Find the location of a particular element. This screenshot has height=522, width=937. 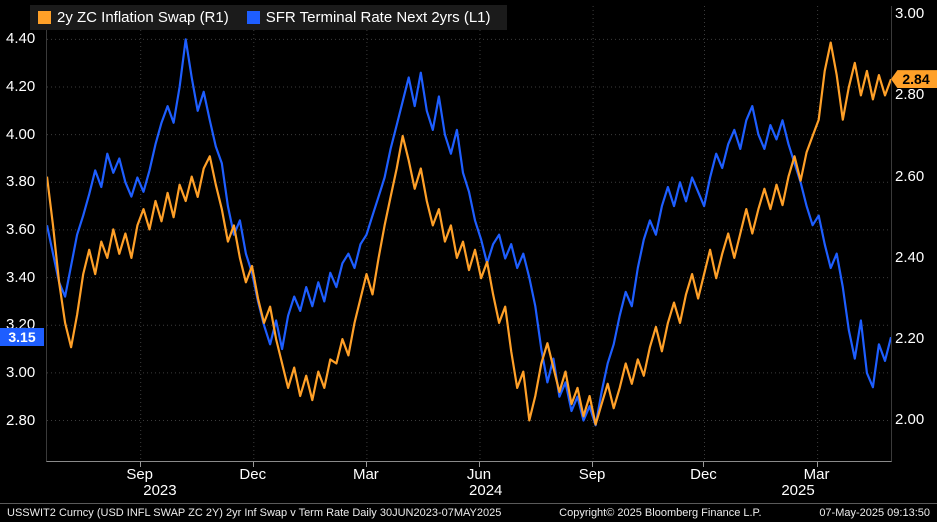

right-axis-tick-label: 2.60 is located at coordinates (910, 176).